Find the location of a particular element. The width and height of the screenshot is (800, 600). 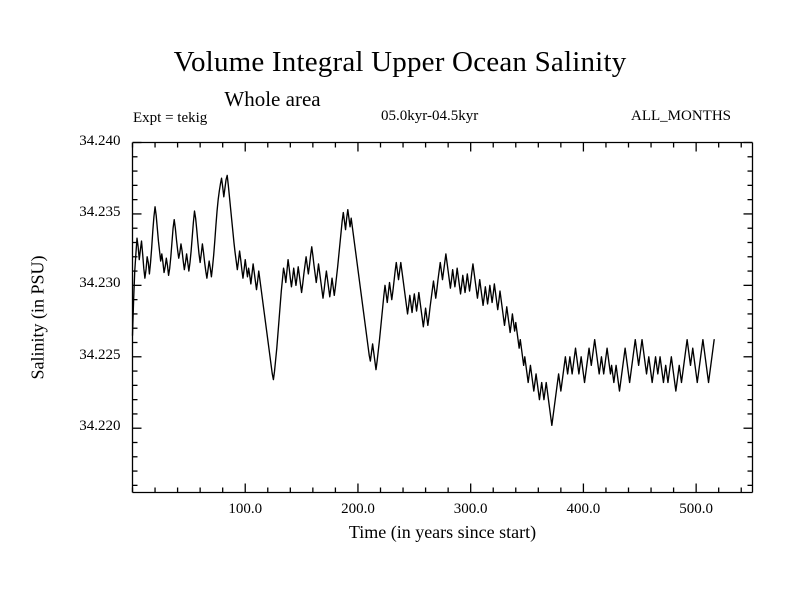

y-tick-label: 34.240 is located at coordinates (100, 140).